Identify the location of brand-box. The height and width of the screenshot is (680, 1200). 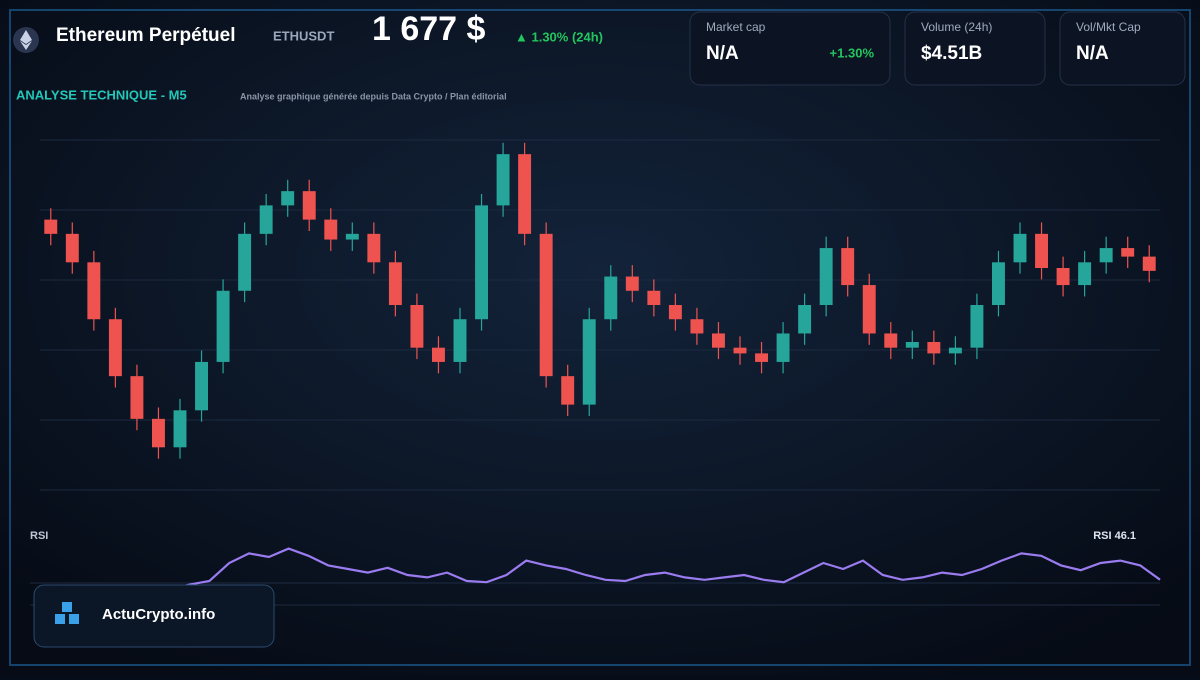
(154, 616).